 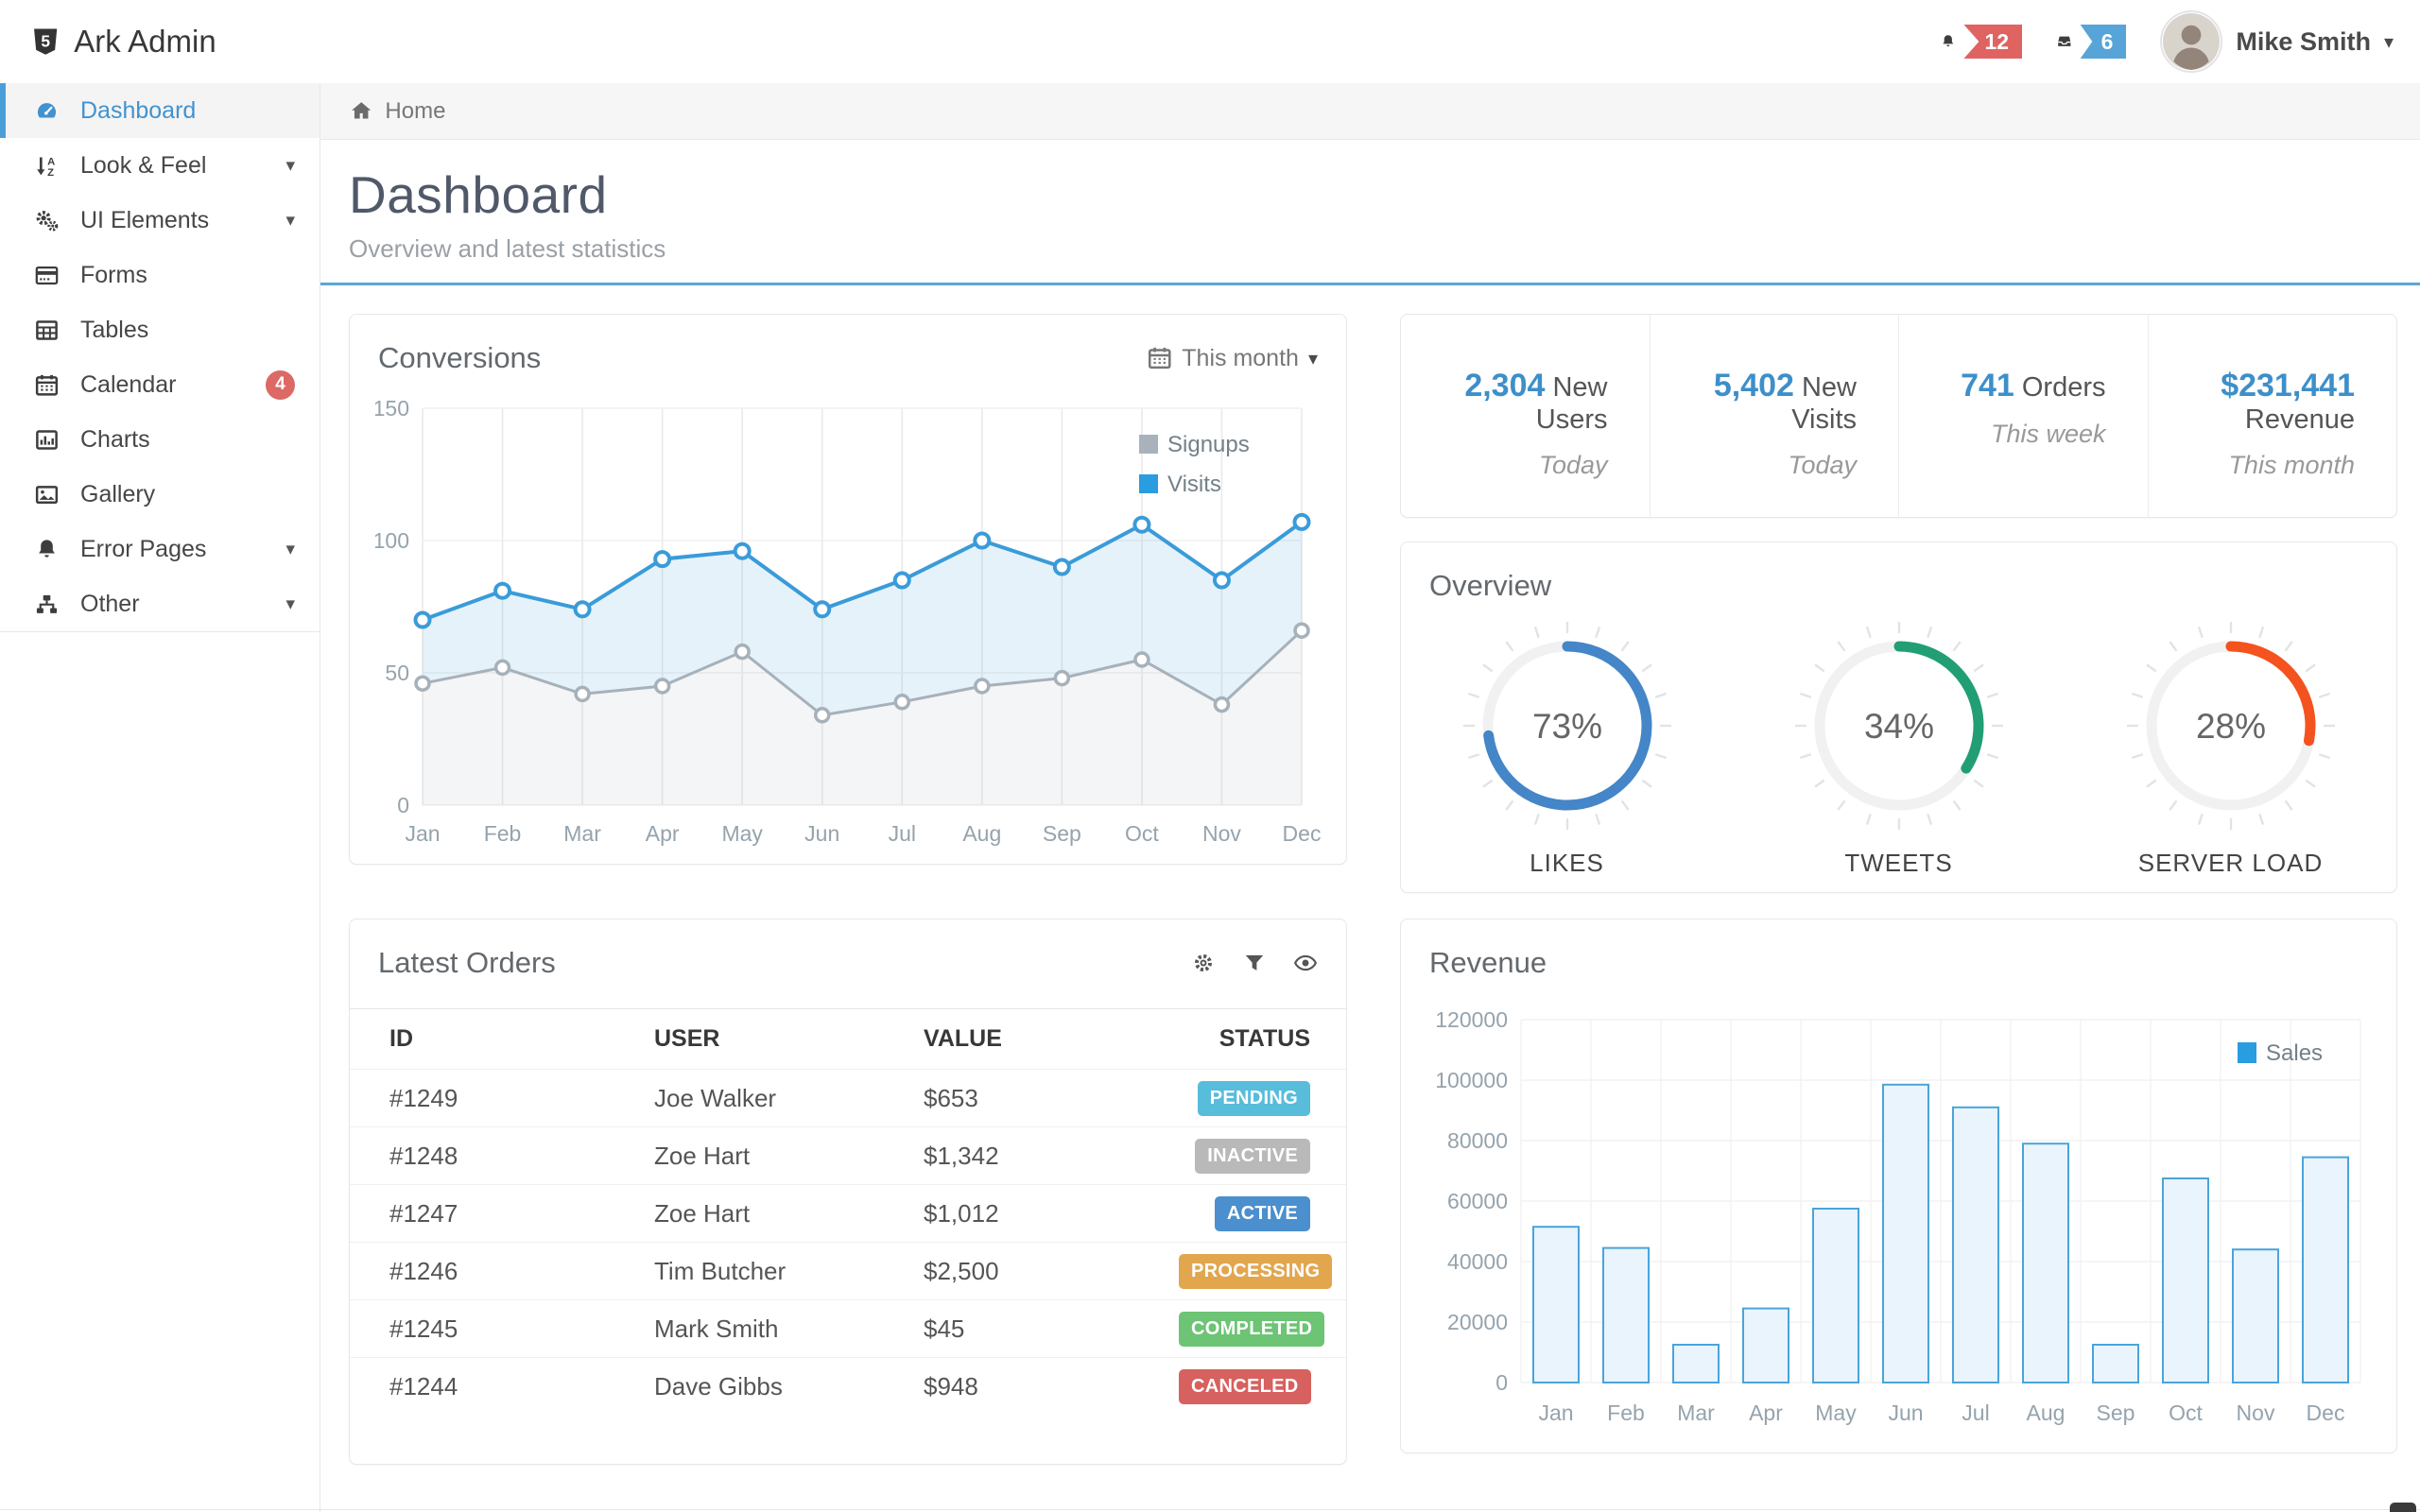 What do you see at coordinates (1471, 1080) in the screenshot?
I see `svg-text: 100000` at bounding box center [1471, 1080].